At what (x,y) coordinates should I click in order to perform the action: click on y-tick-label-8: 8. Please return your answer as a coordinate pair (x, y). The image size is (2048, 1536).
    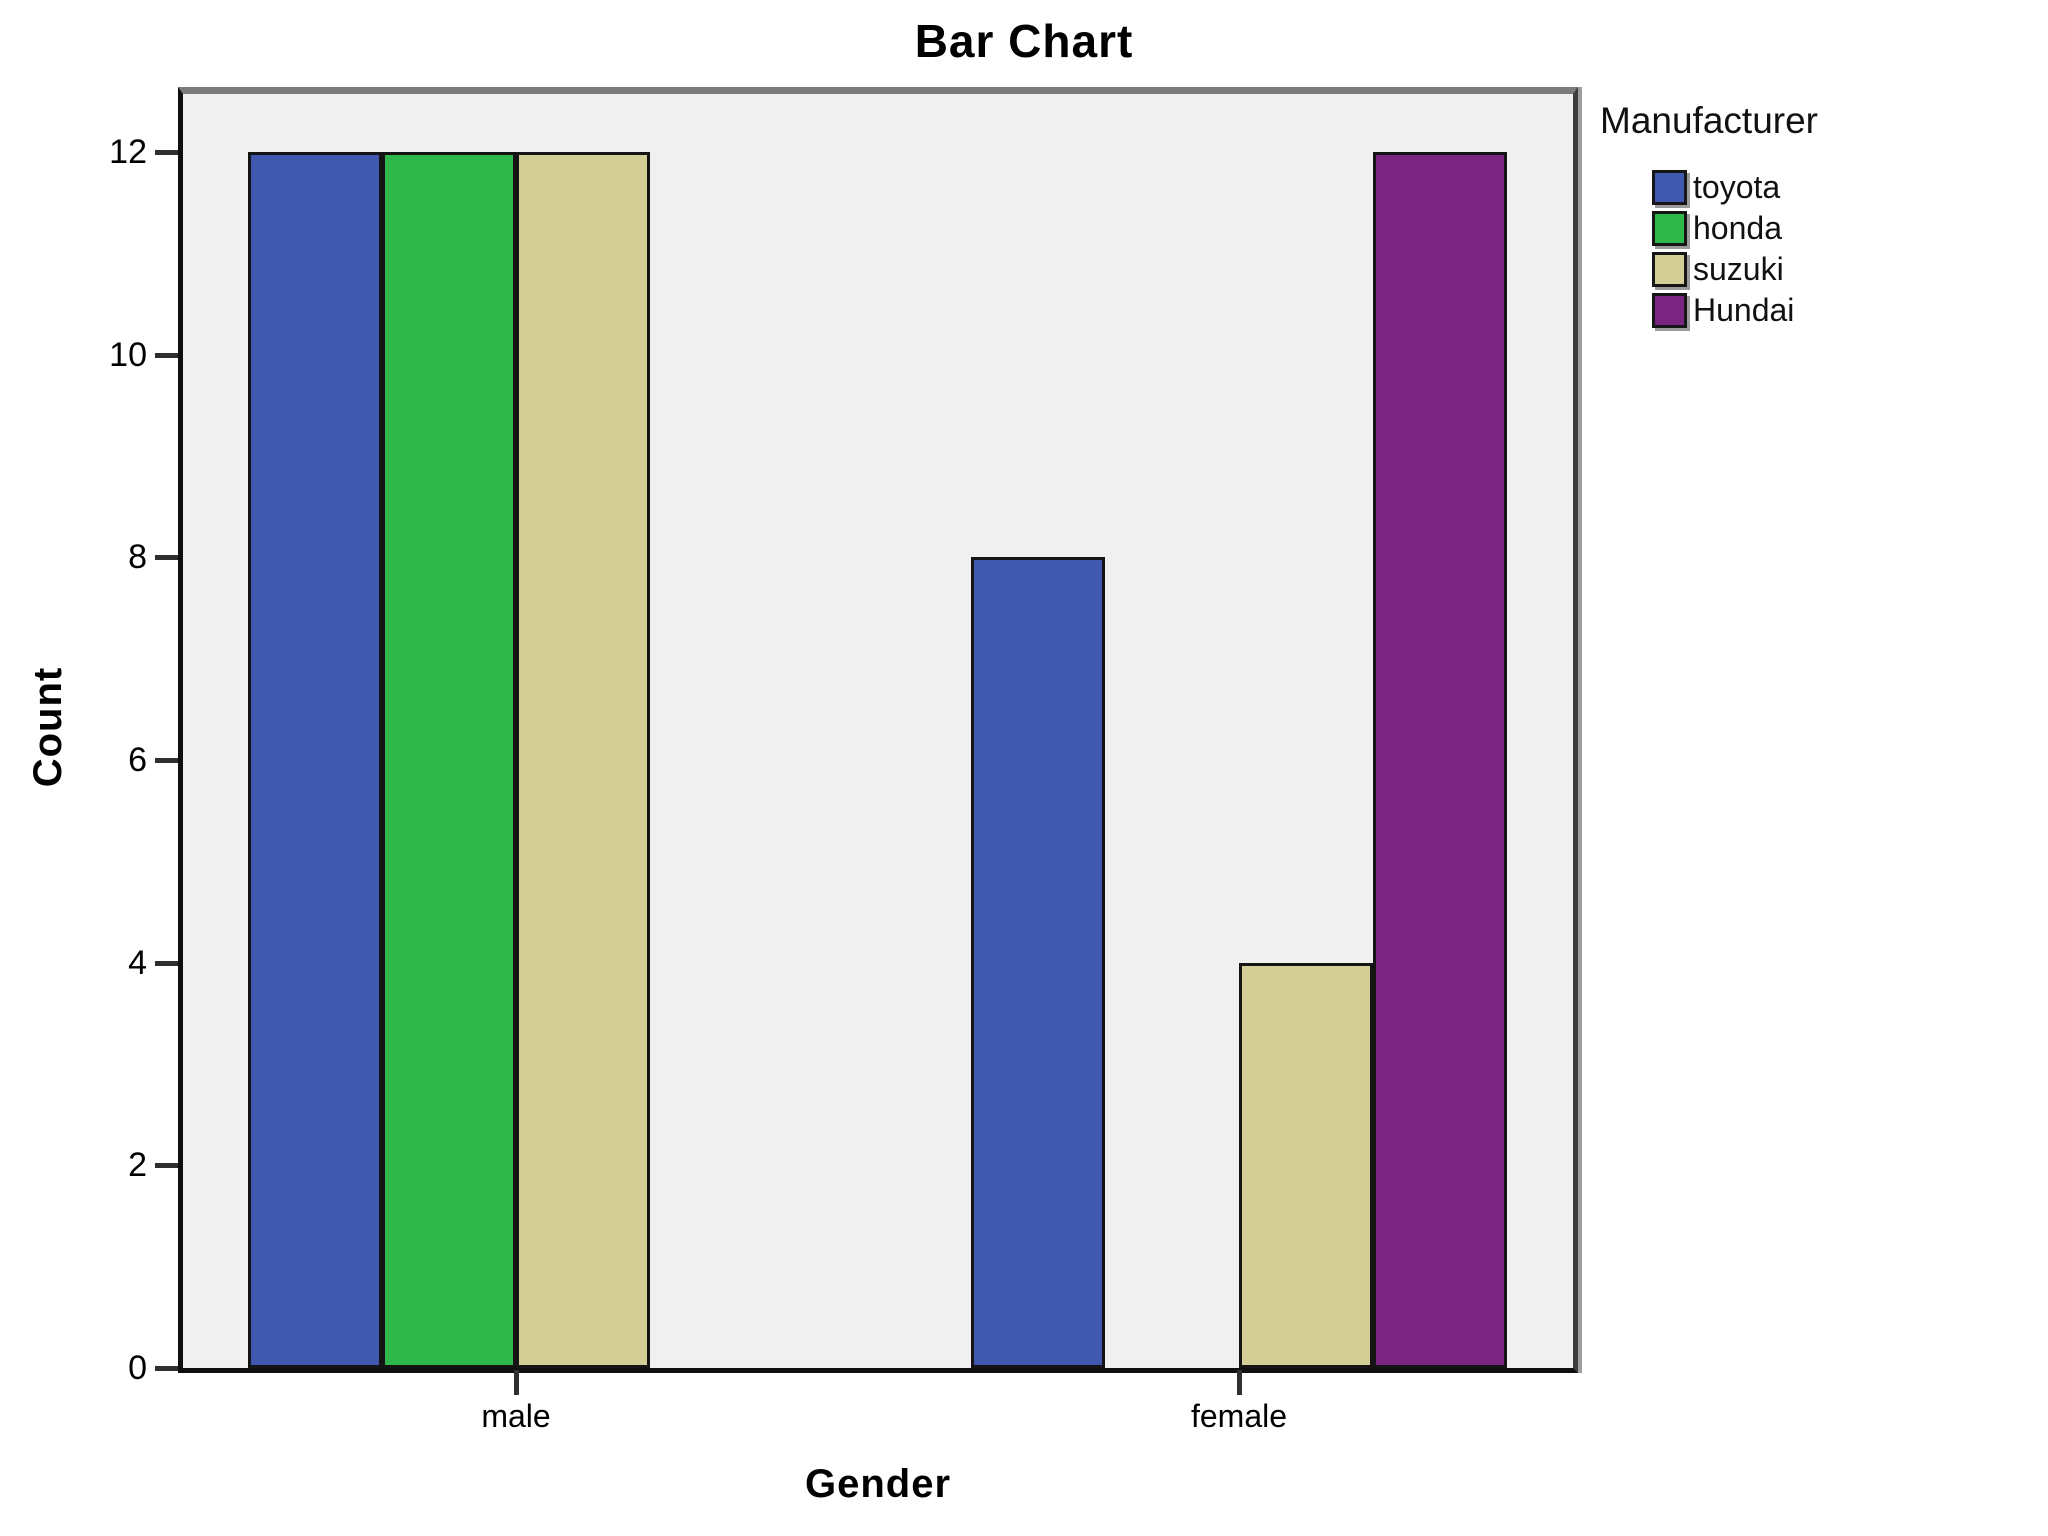
    Looking at the image, I should click on (137, 557).